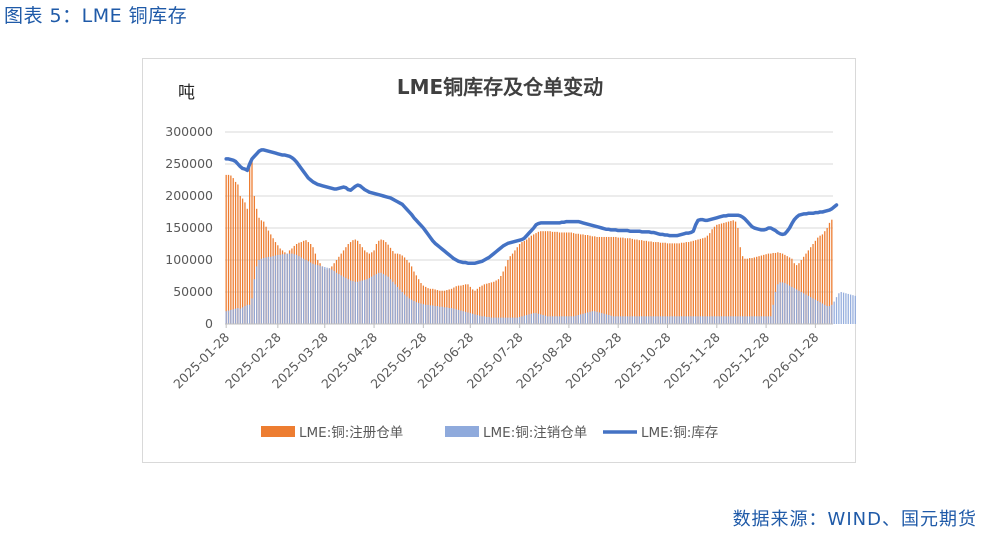  I want to click on figure-label: 图表 5：LME 铜库存, so click(96, 16).